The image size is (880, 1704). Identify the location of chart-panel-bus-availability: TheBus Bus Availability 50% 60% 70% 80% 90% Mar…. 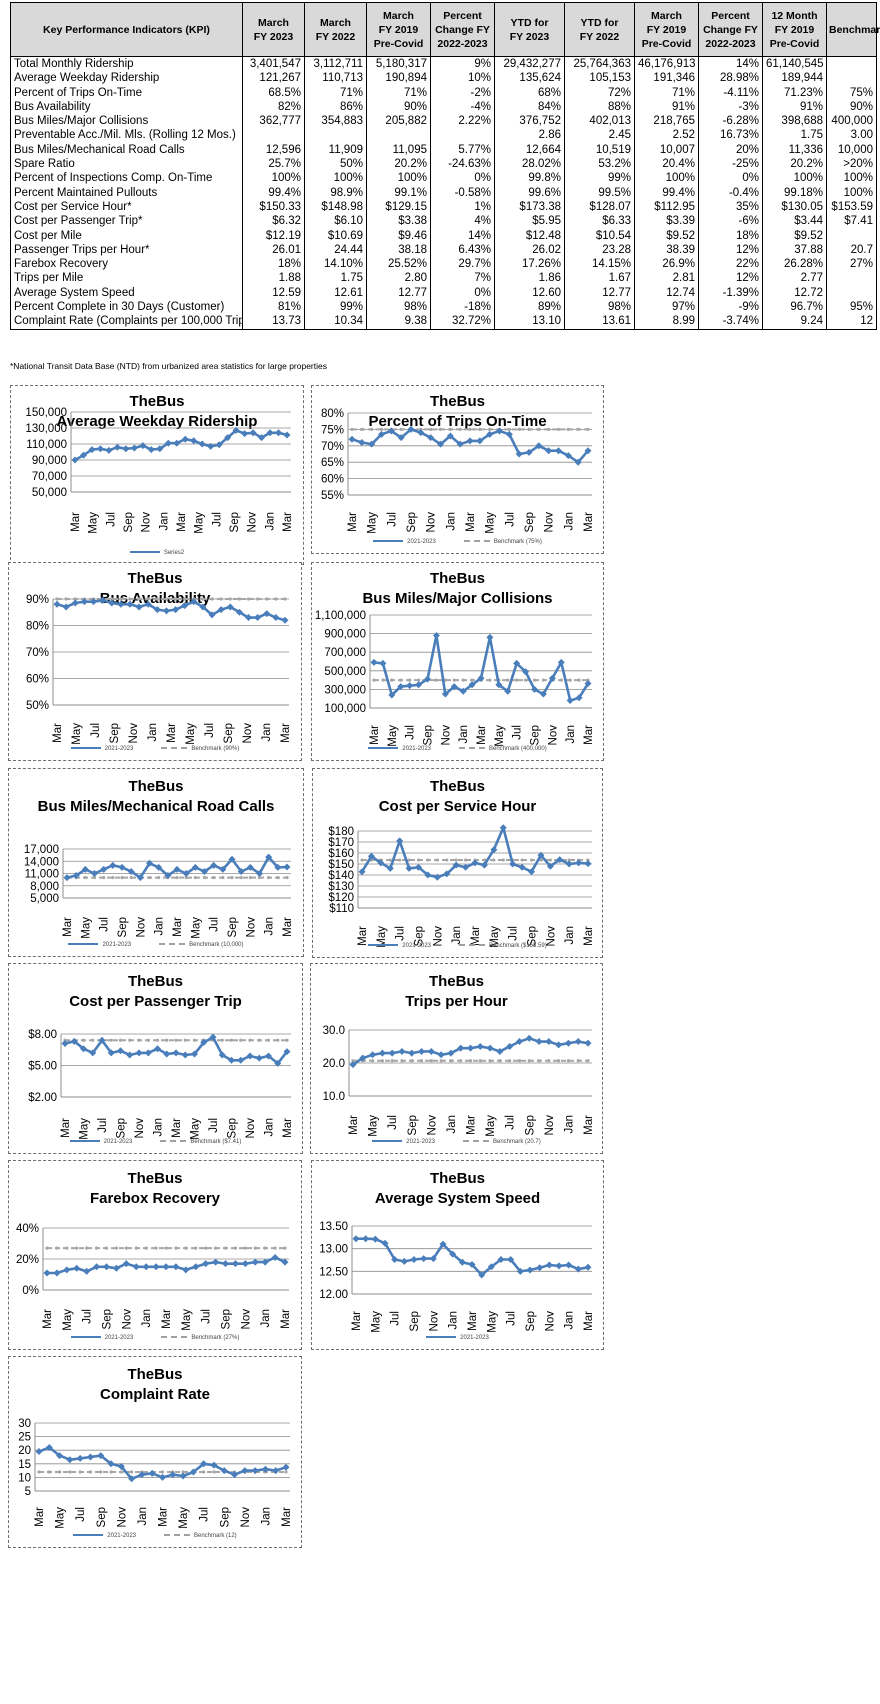
(155, 661).